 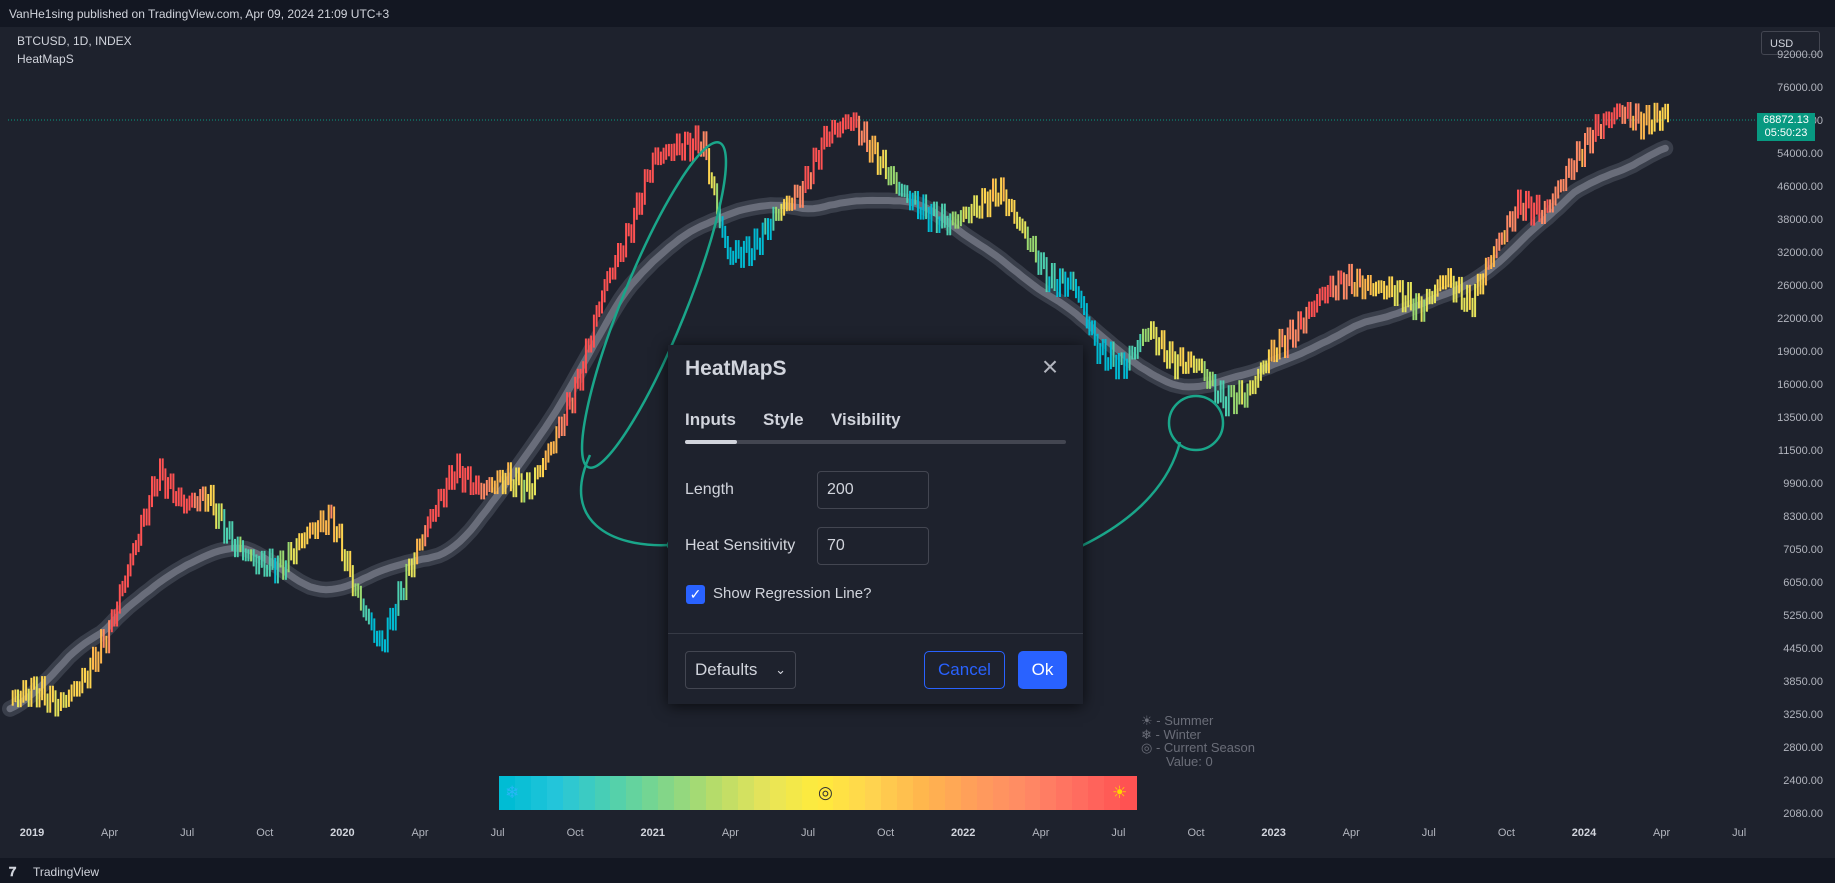 I want to click on indicator-label: HeatMapS, so click(x=45, y=59).